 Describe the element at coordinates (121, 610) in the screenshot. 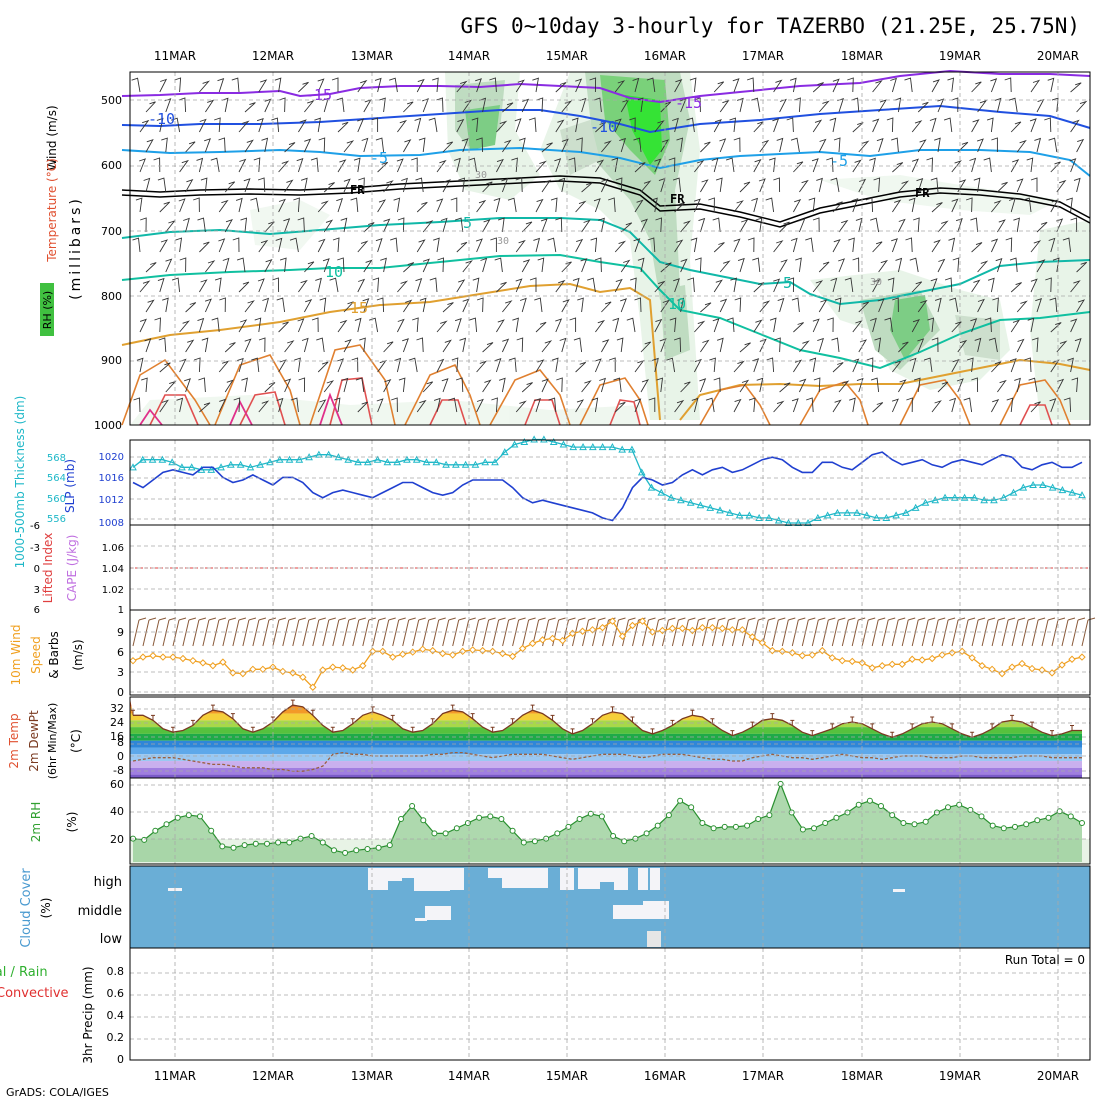

I see `ytick-cape: 1` at that location.